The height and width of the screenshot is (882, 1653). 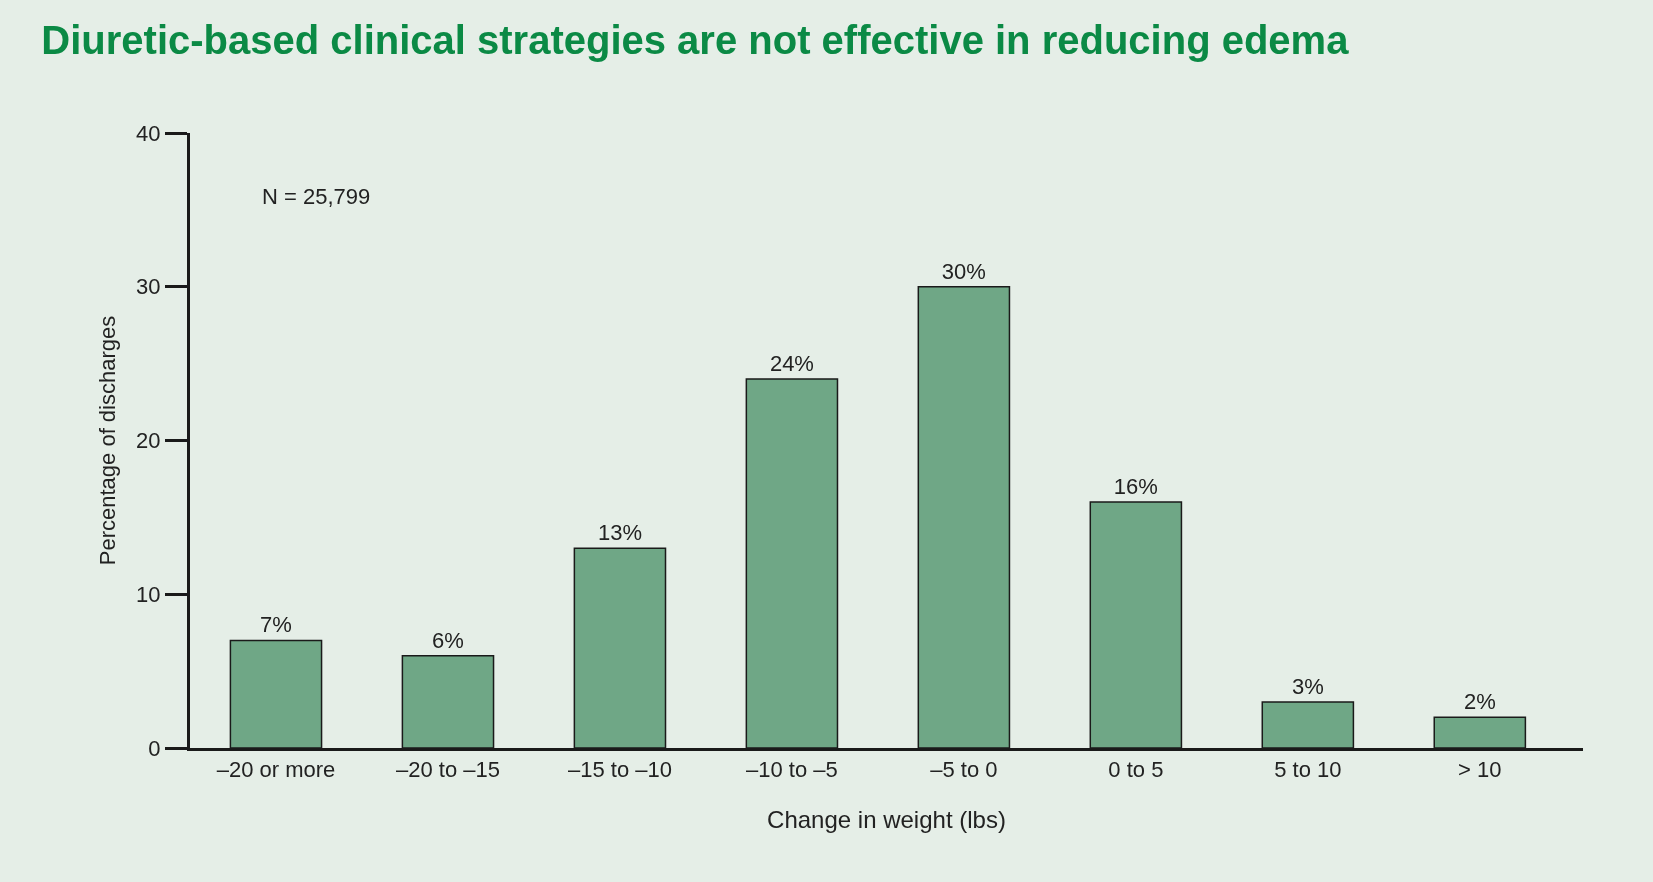 What do you see at coordinates (154, 748) in the screenshot?
I see `y-tick-label: 0` at bounding box center [154, 748].